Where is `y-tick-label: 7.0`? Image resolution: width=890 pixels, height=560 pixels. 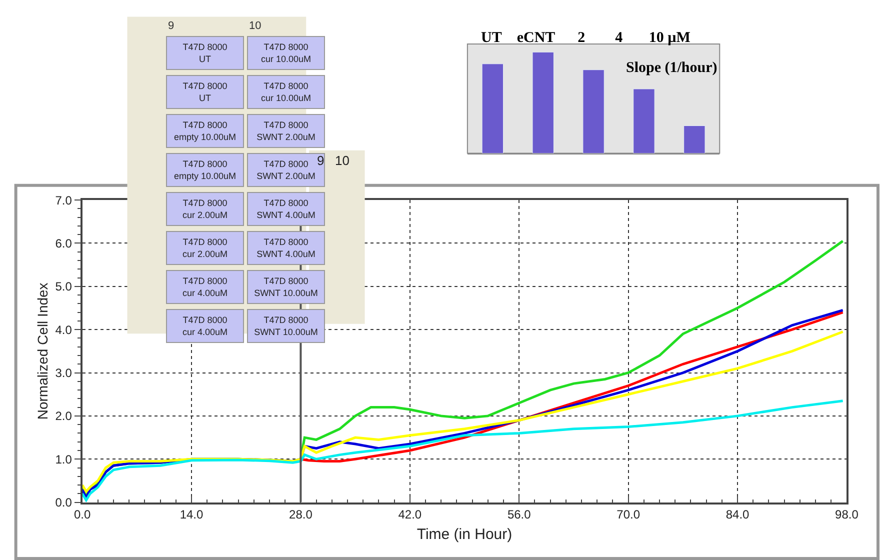 y-tick-label: 7.0 is located at coordinates (63, 200).